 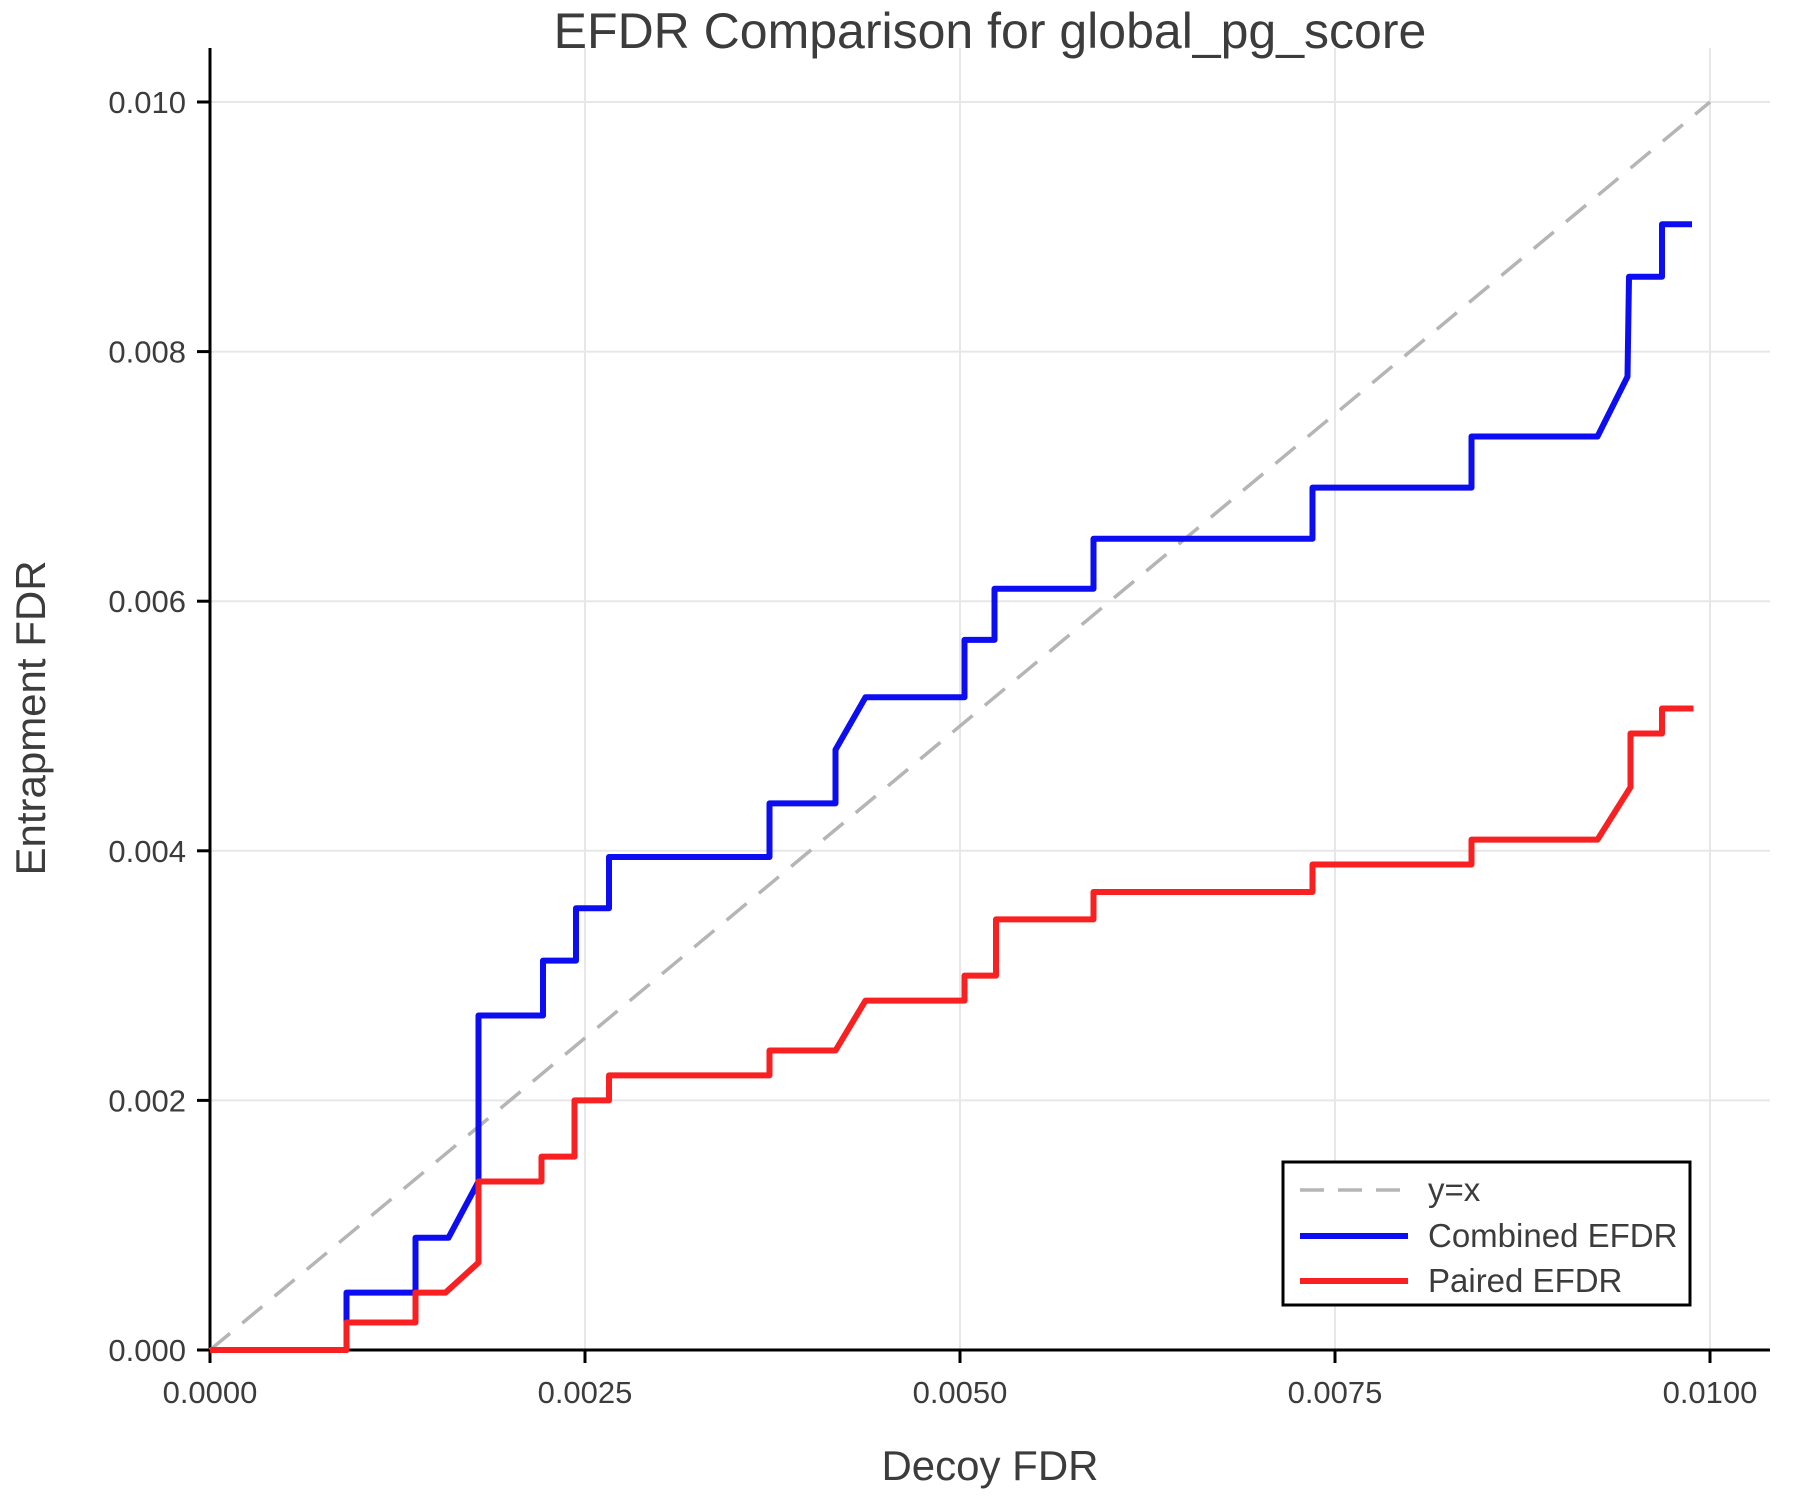 I want to click on x-axis-label: Decoy FDR, so click(x=989, y=1465).